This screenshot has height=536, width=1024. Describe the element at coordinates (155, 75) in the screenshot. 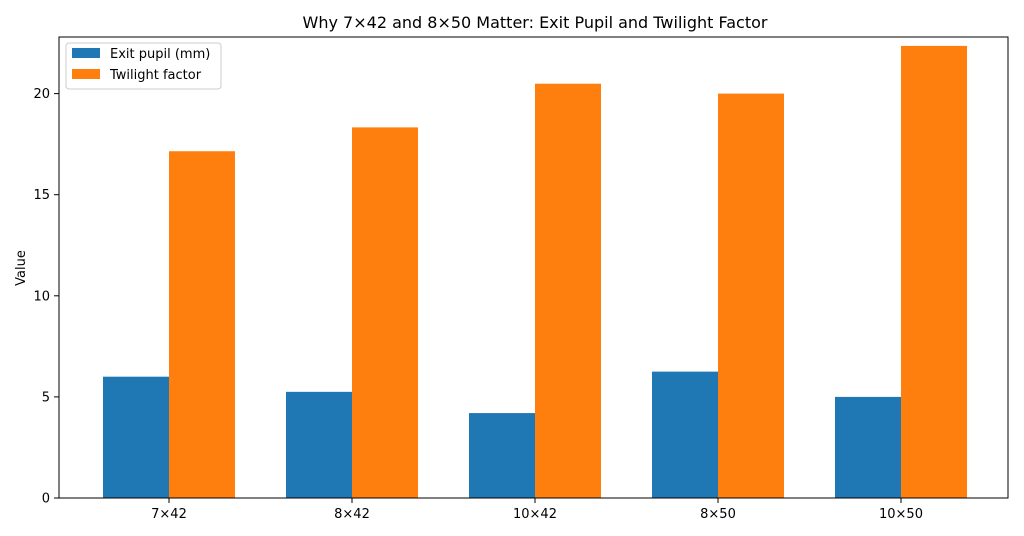

I see `legend-label-1: Twilight factor` at that location.